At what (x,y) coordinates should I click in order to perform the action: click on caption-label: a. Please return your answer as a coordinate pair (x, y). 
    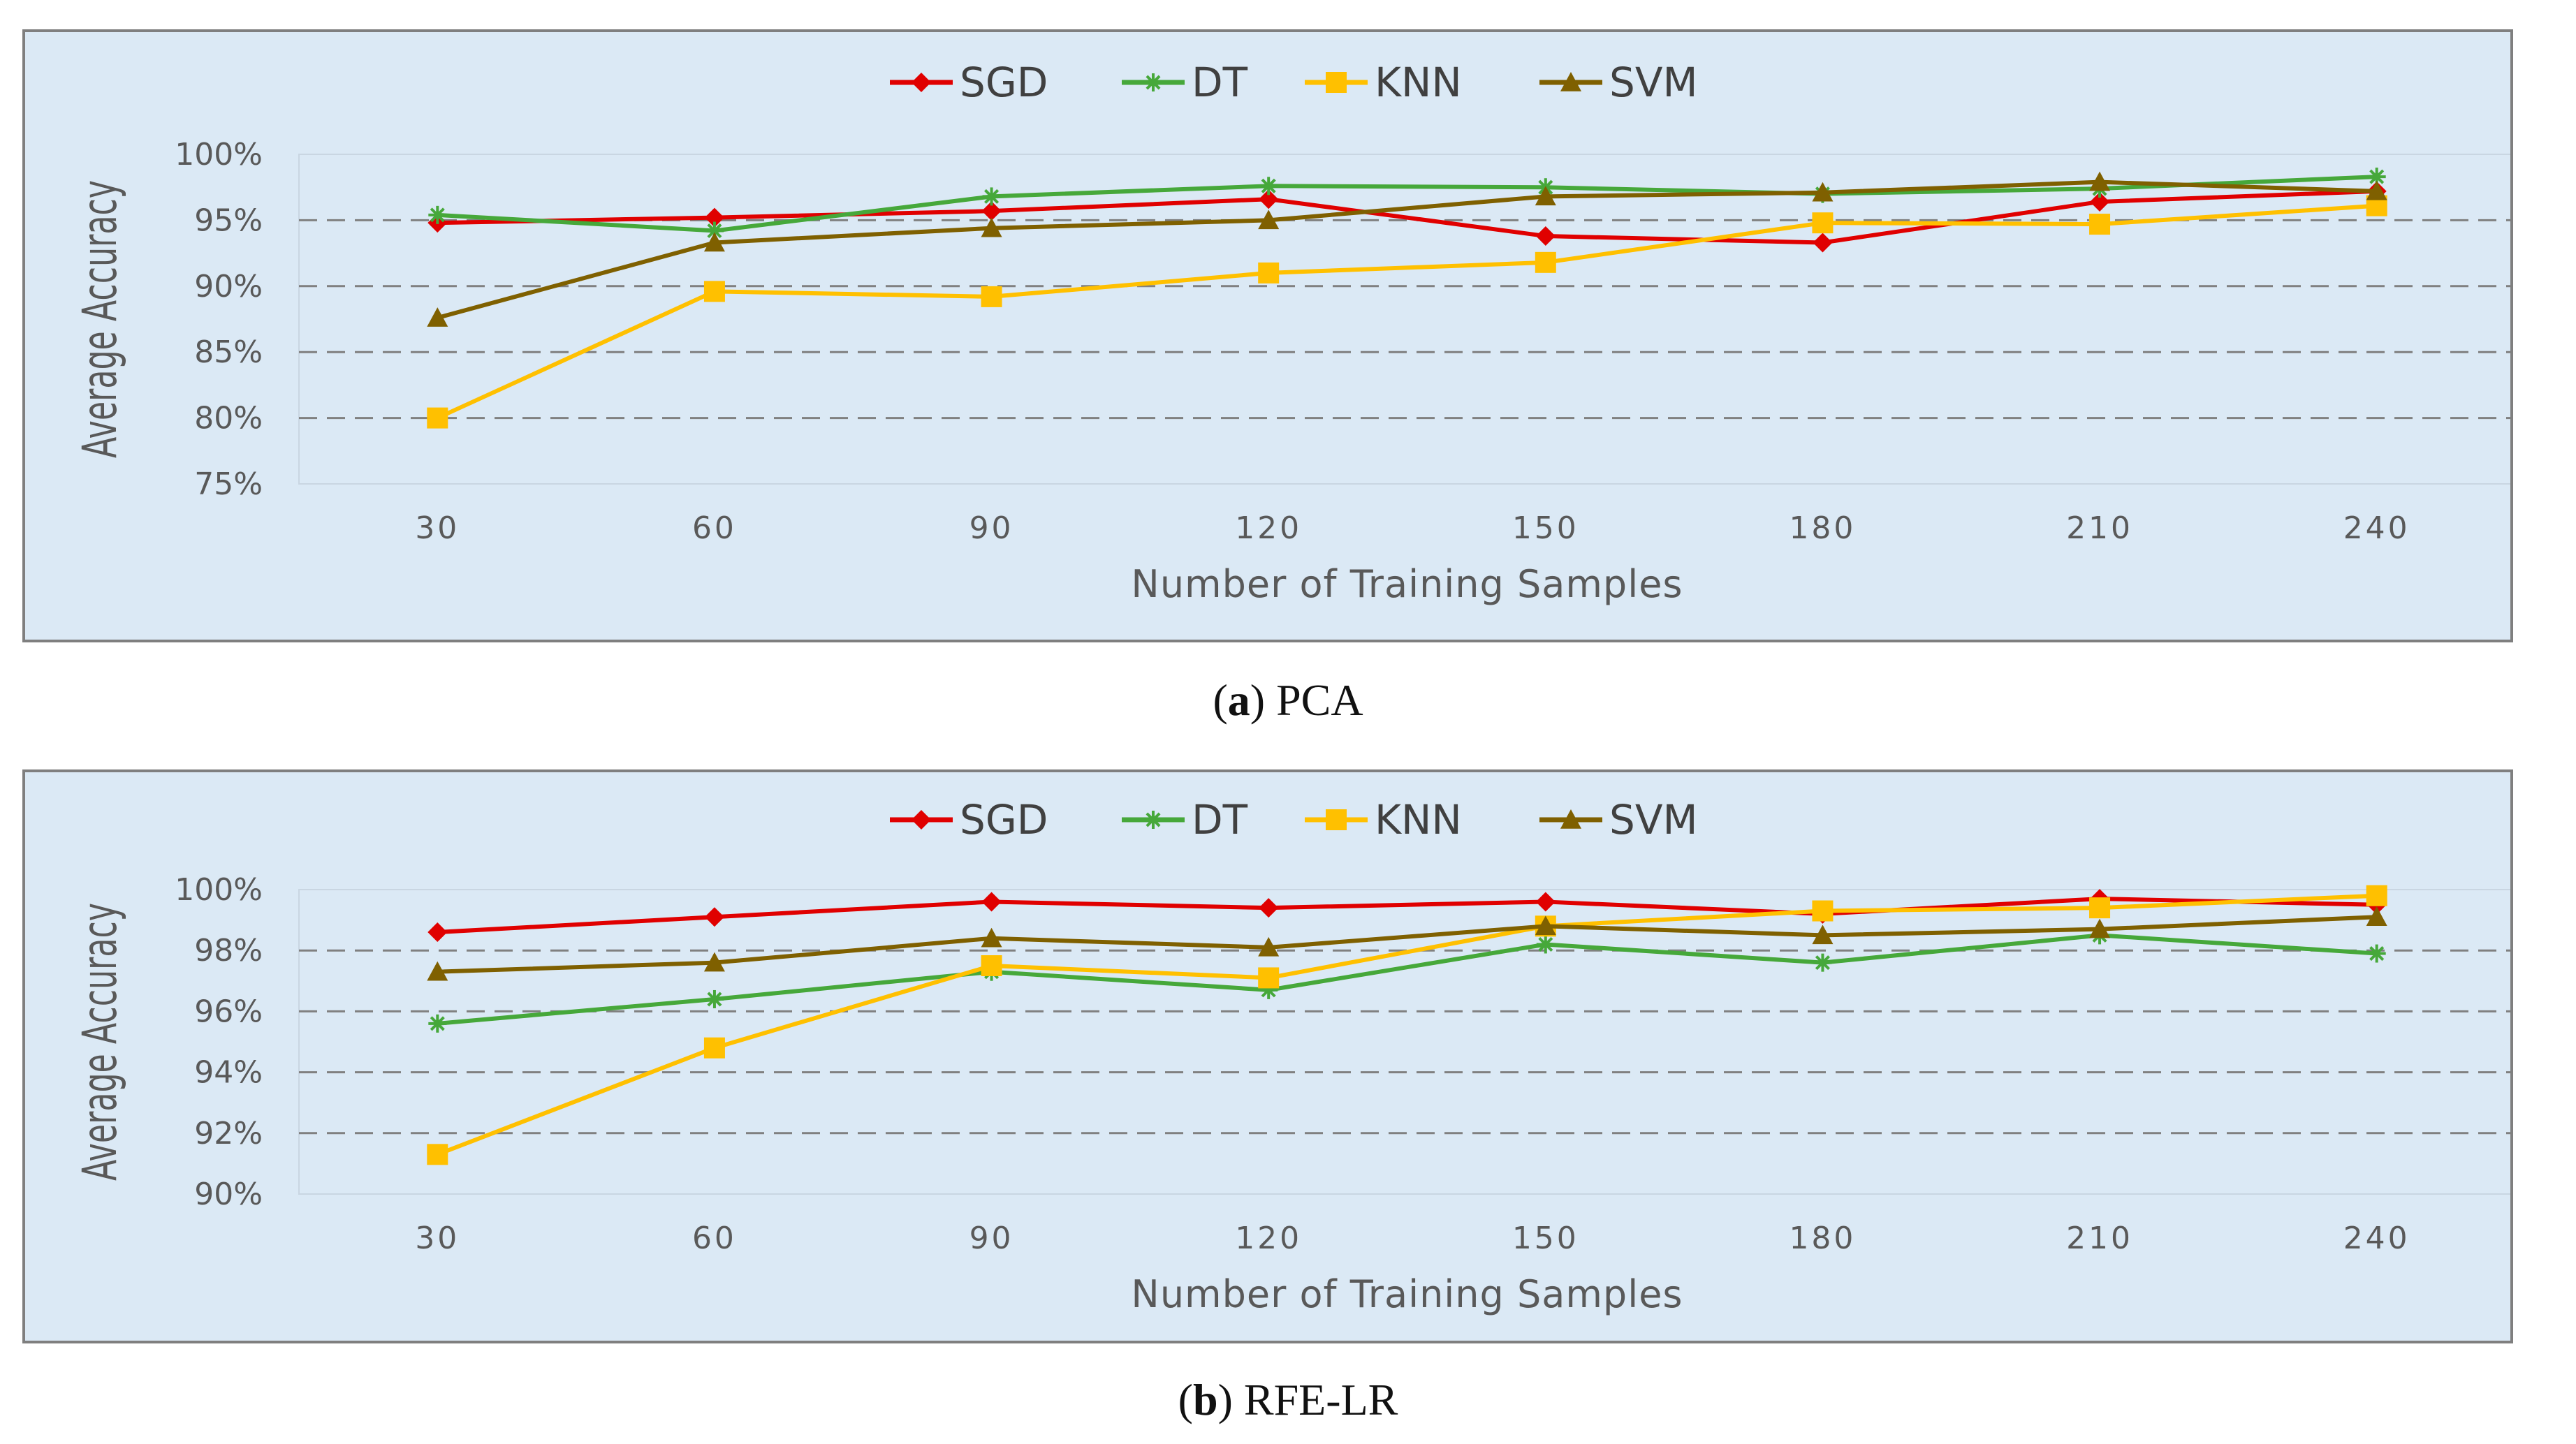
    Looking at the image, I should click on (1238, 700).